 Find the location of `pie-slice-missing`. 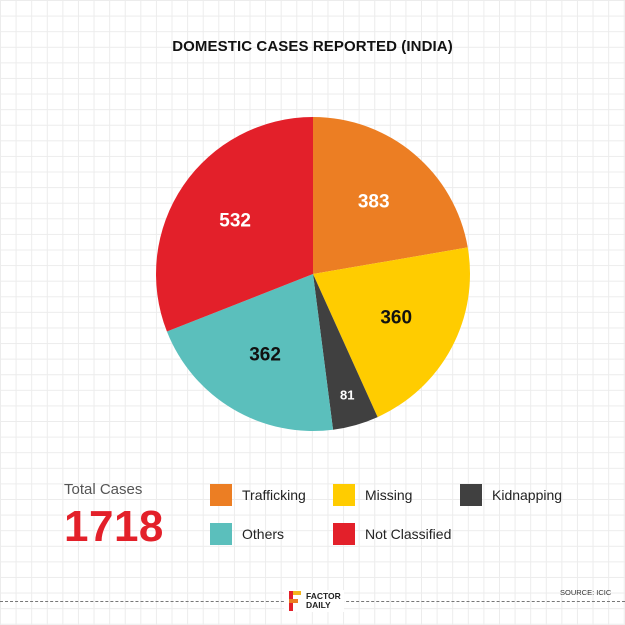

pie-slice-missing is located at coordinates (391, 332).